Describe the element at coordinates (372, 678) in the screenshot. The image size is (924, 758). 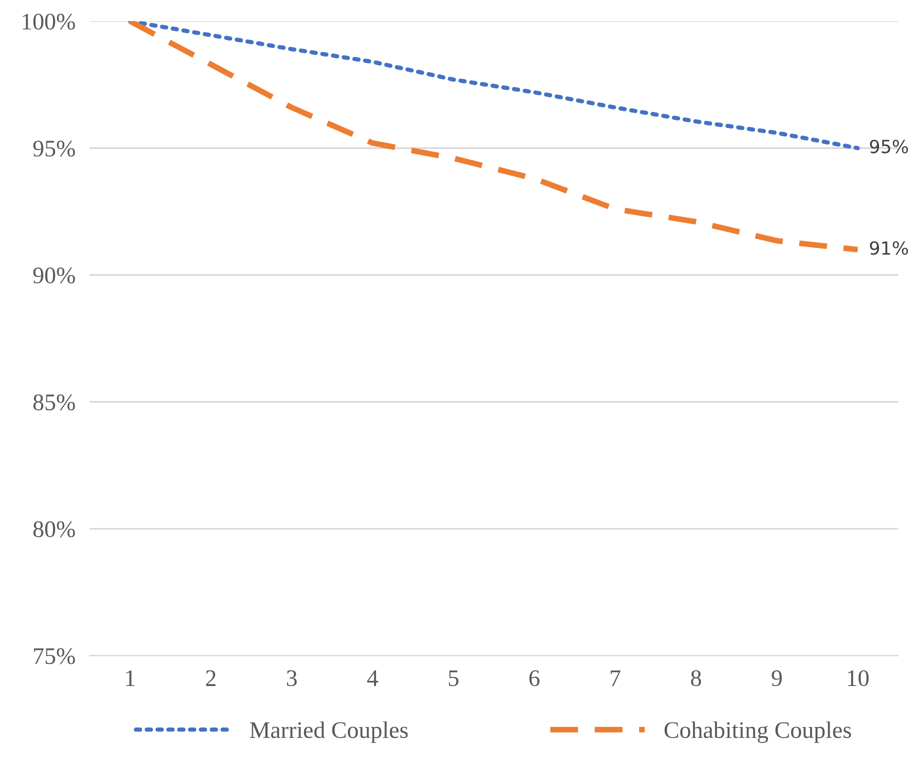
I see `x-tick-label: 4` at that location.